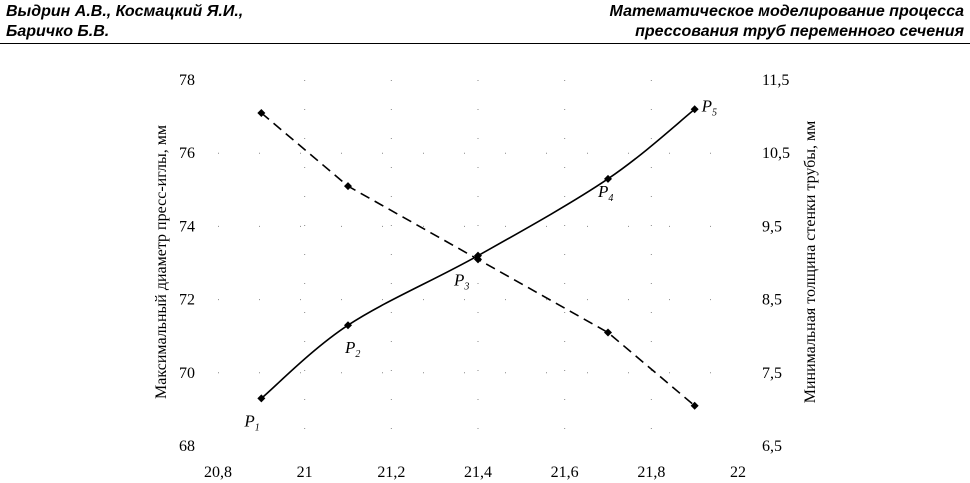 This screenshot has width=970, height=483. I want to click on y-left-tick-label: 72, so click(187, 300).